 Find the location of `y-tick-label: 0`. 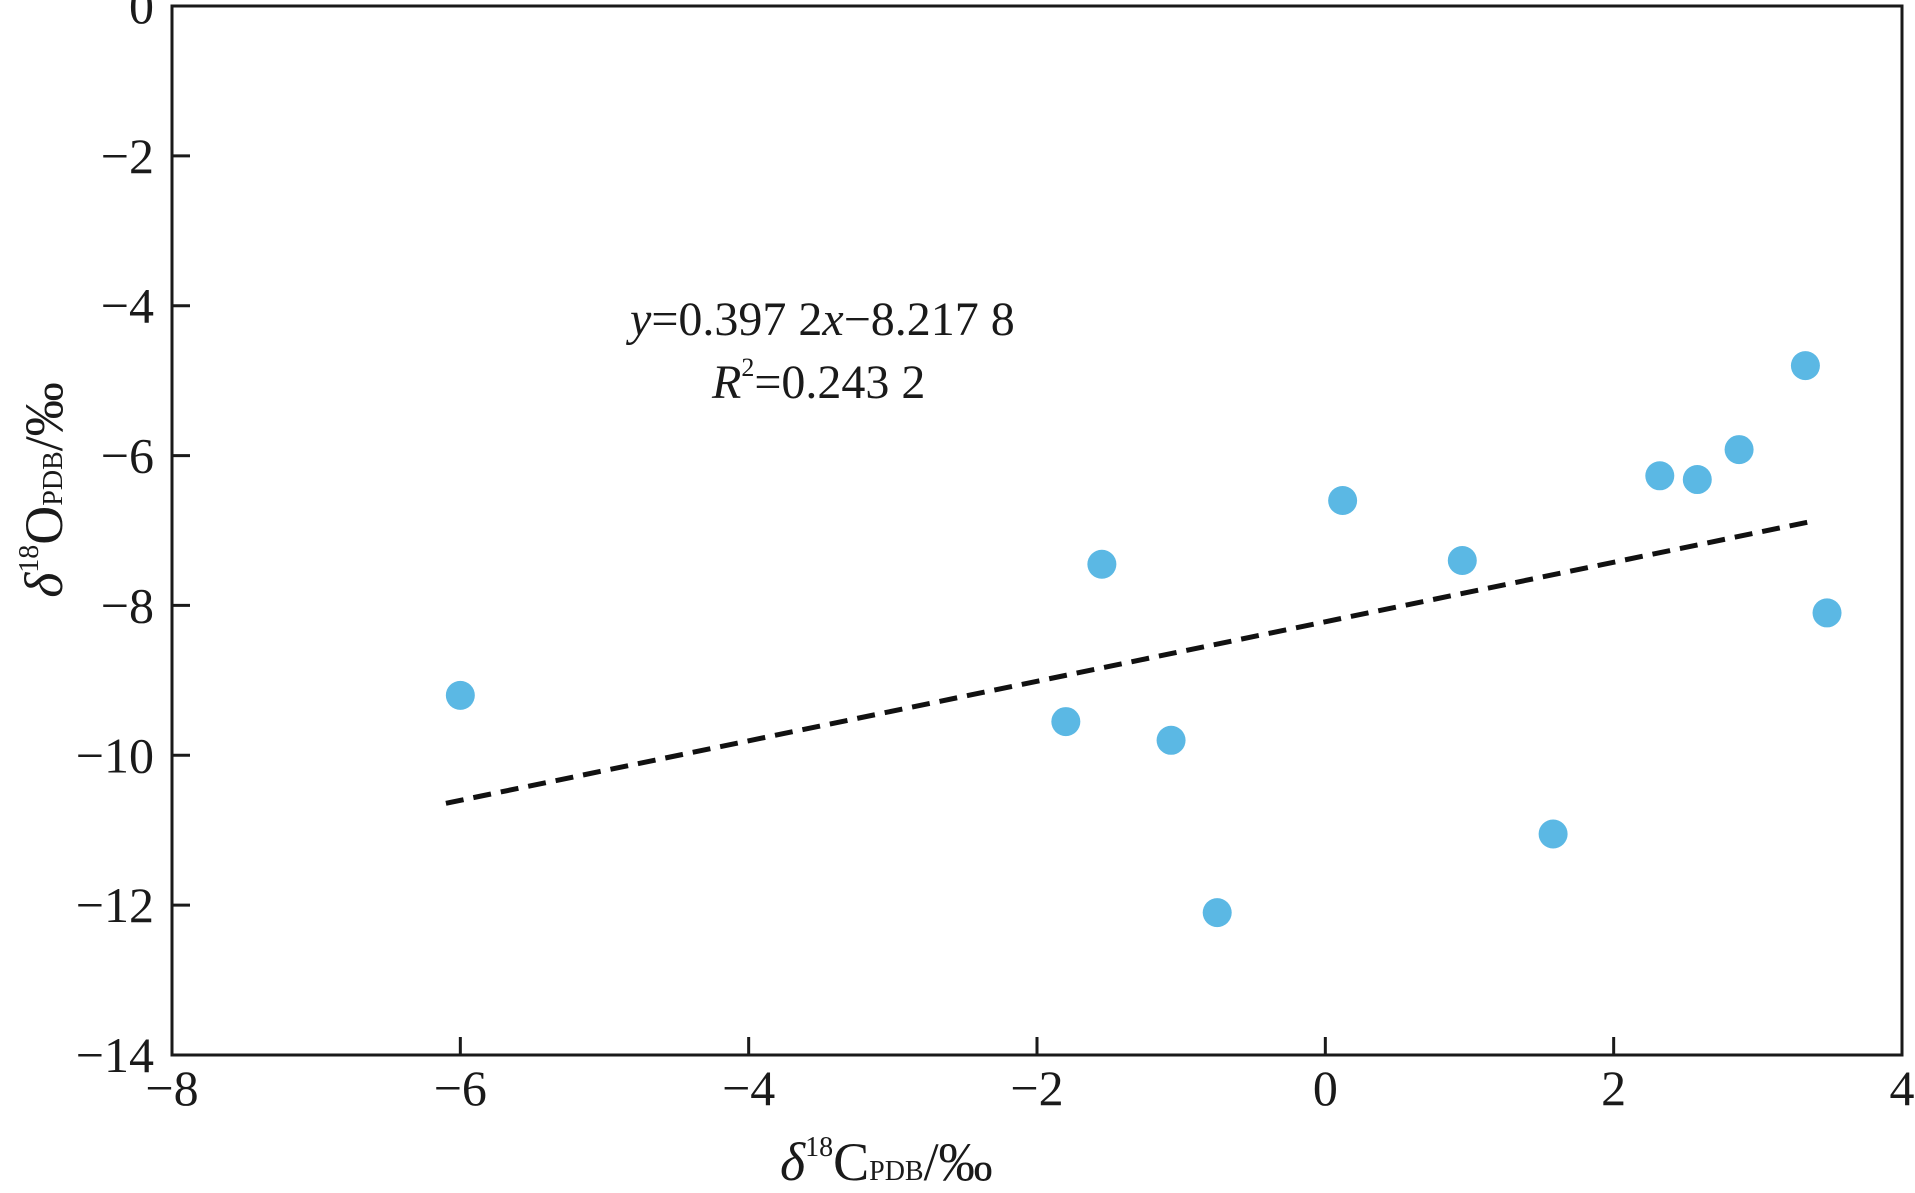

y-tick-label: 0 is located at coordinates (141, 17).